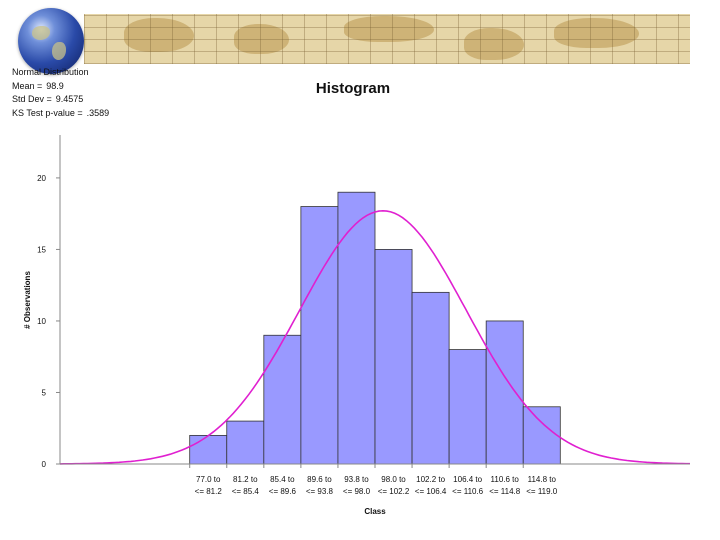 This screenshot has width=720, height=540. Describe the element at coordinates (542, 491) in the screenshot. I see `x-category-label: <= 119.0` at that location.